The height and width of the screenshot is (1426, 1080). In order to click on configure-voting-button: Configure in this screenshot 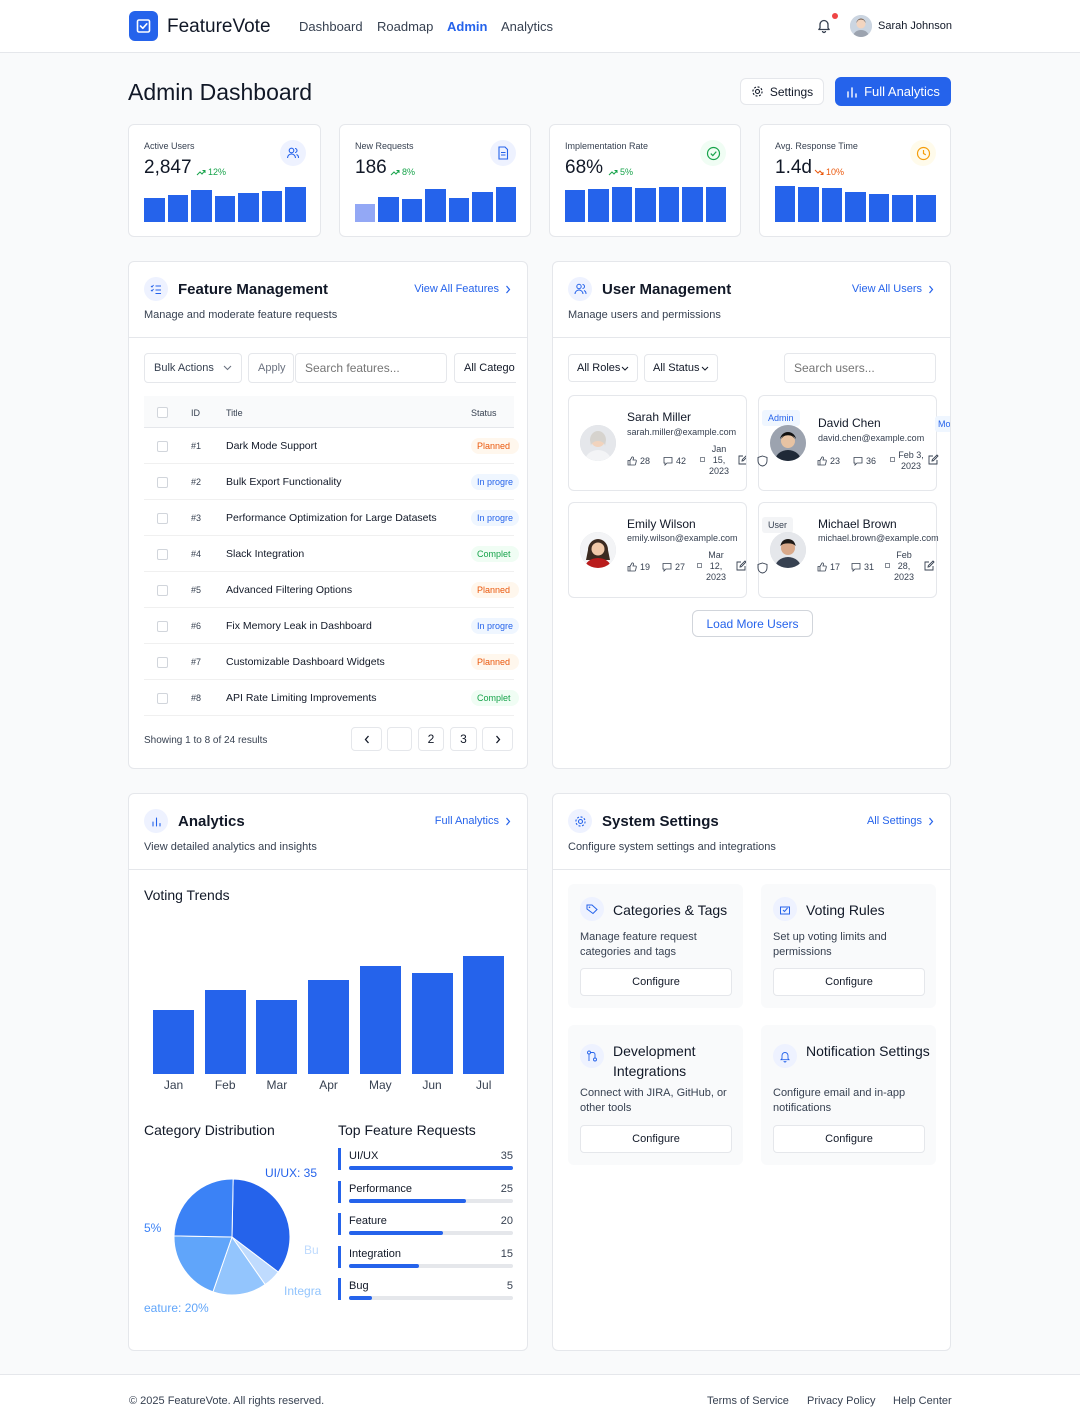, I will do `click(849, 982)`.